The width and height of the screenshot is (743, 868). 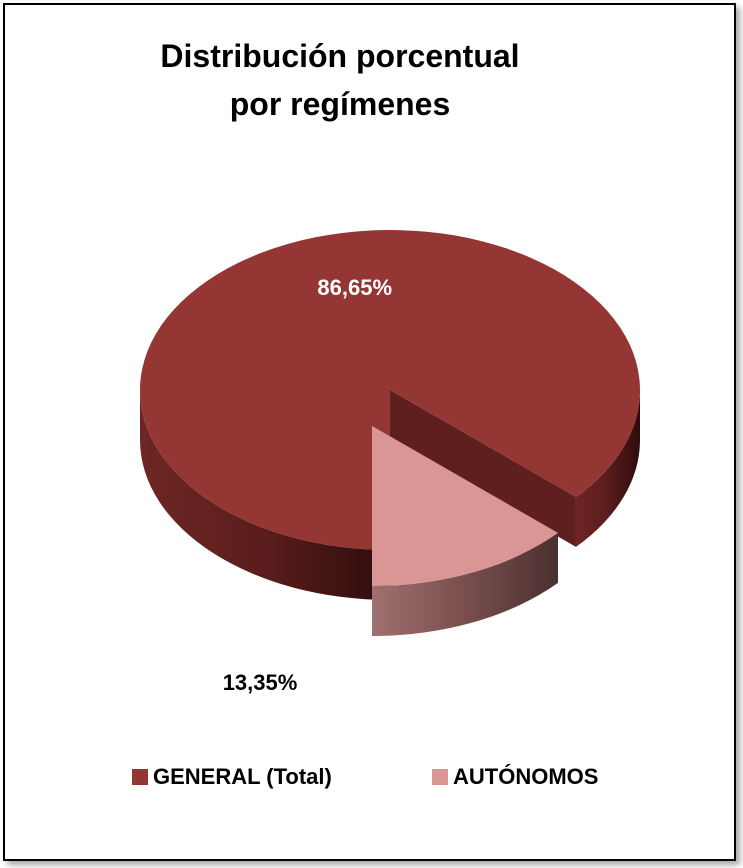 What do you see at coordinates (440, 777) in the screenshot?
I see `legend-swatch-autonomos` at bounding box center [440, 777].